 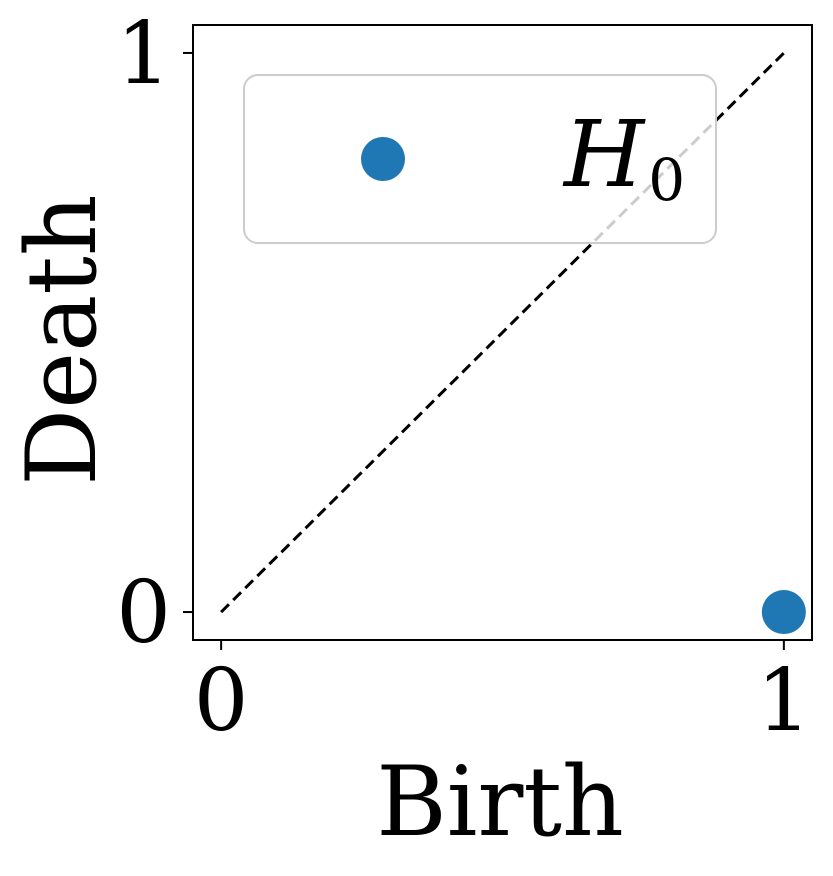 I want to click on y-axis-label: Death, so click(x=62, y=339).